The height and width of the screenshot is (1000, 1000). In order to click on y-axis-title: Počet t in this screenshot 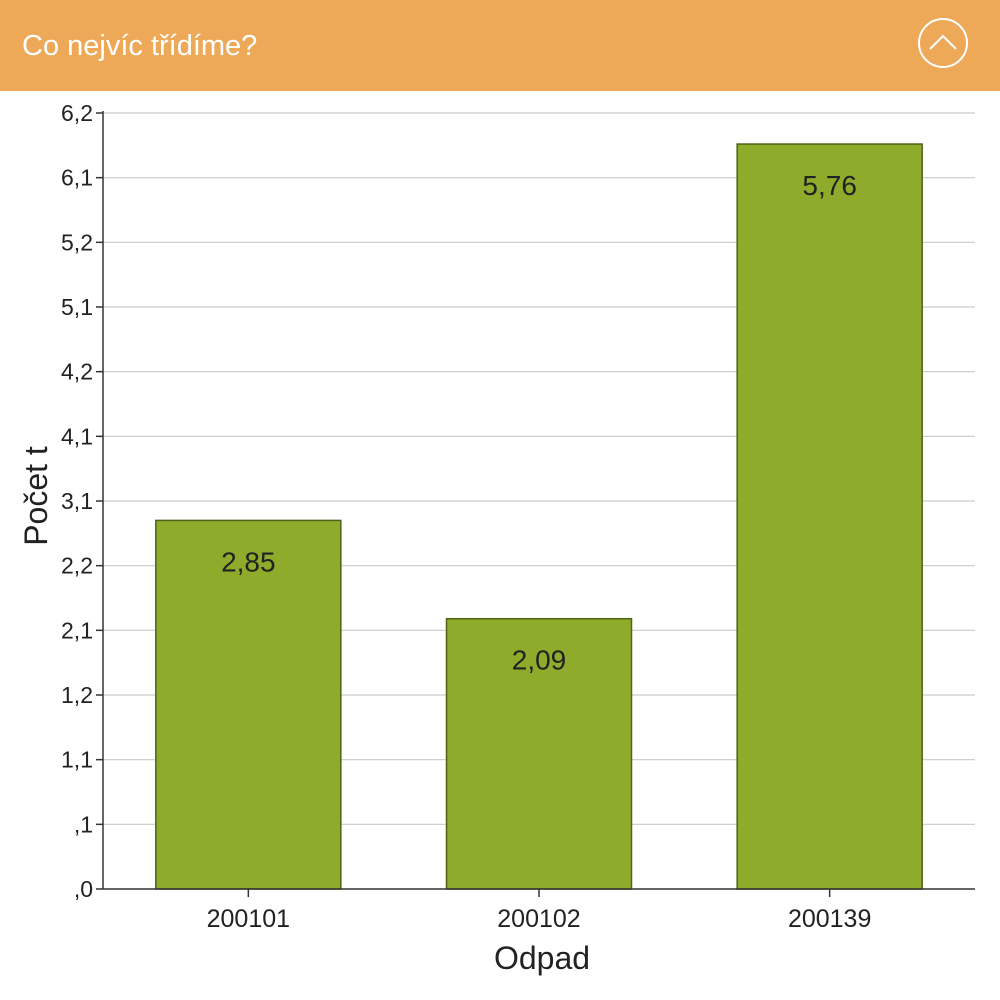, I will do `click(36, 496)`.